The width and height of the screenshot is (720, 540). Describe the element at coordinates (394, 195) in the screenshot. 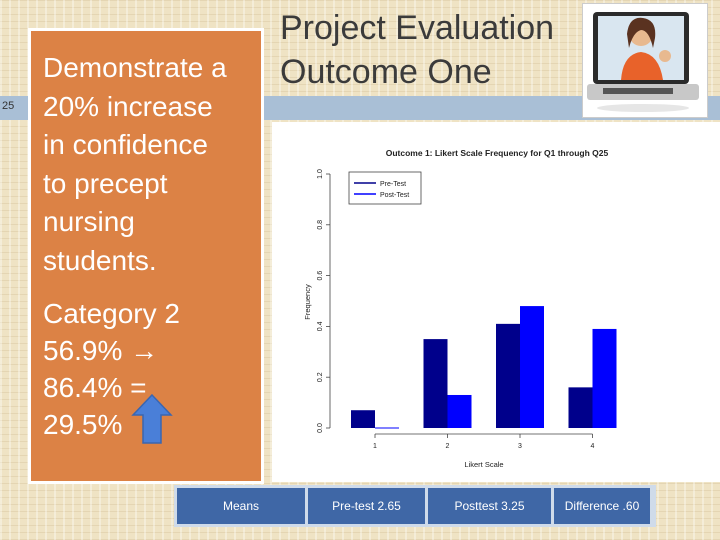

I see `legend-label-post-test: Post-Test` at that location.